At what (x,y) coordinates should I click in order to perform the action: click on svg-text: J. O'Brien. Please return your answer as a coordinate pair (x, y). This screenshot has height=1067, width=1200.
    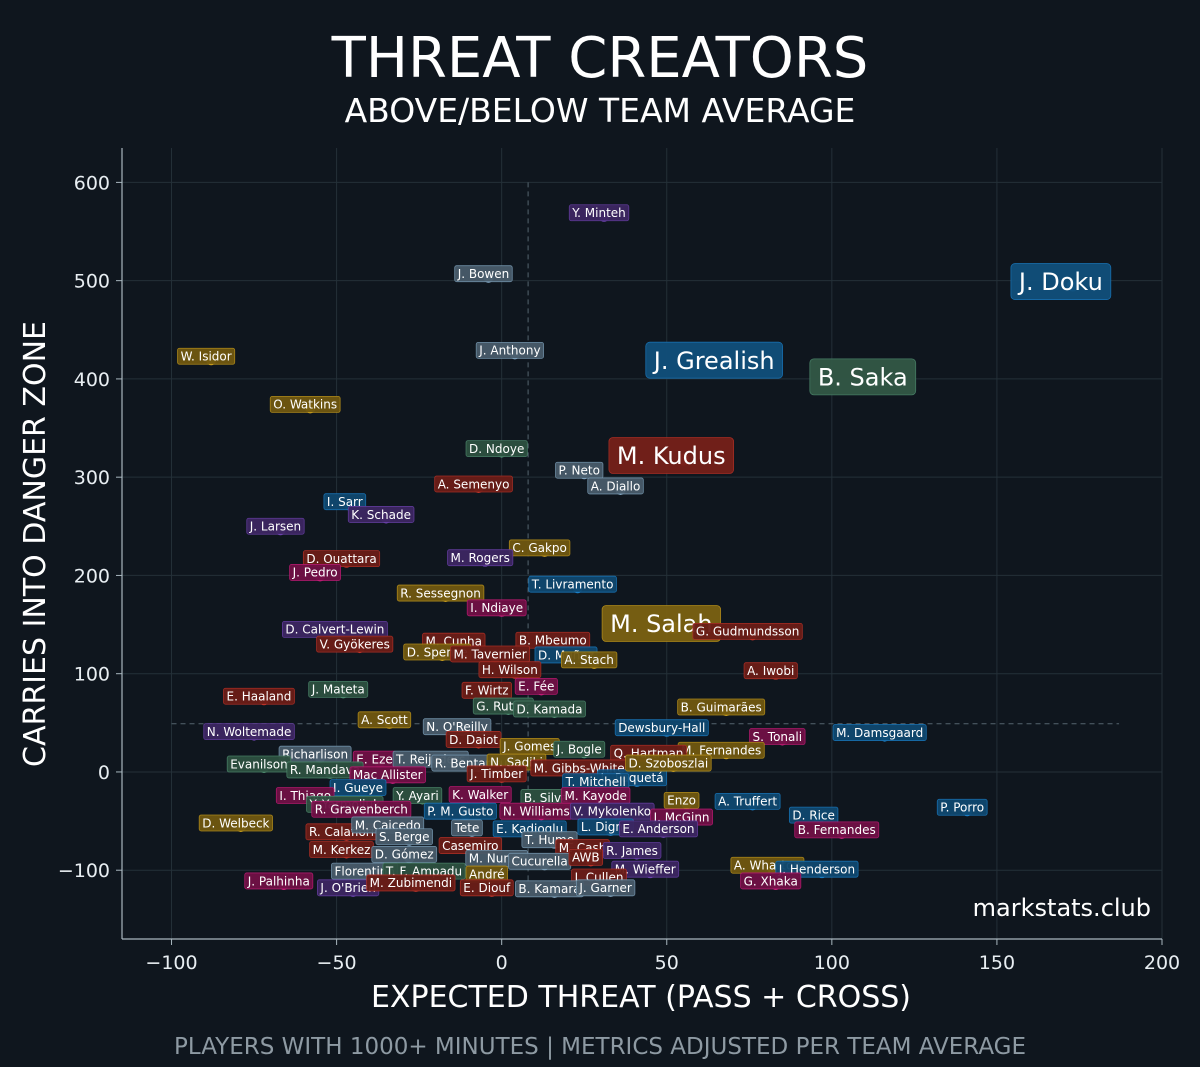
    Looking at the image, I should click on (347, 888).